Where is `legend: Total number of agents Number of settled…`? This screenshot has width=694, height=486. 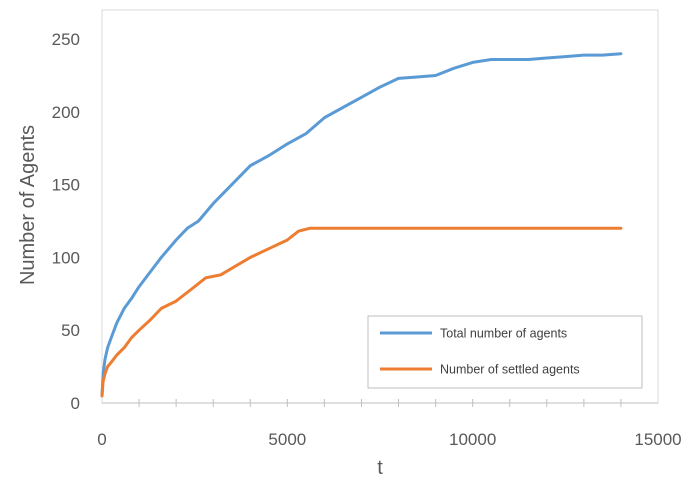 legend: Total number of agents Number of settled… is located at coordinates (505, 352).